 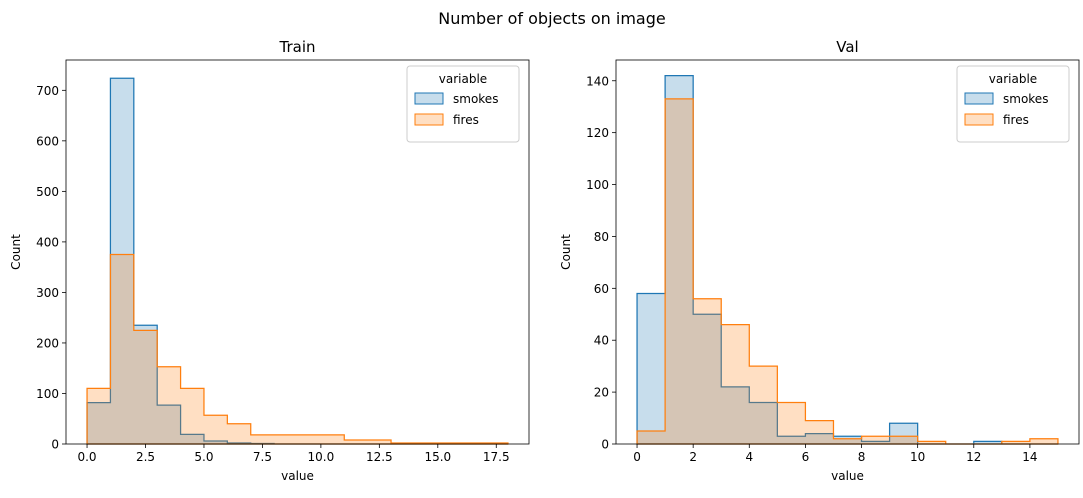 I want to click on x-tick-label: 6, so click(x=806, y=457).